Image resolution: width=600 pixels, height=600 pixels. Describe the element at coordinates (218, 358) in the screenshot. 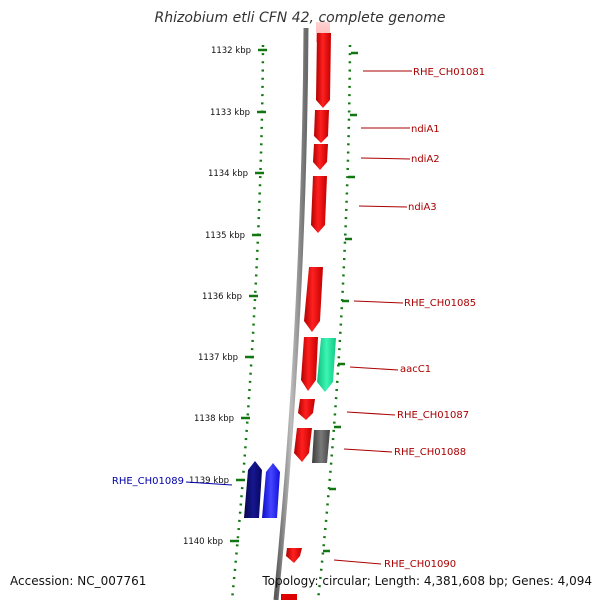

I see `ruler-label: 1137 kbp` at that location.